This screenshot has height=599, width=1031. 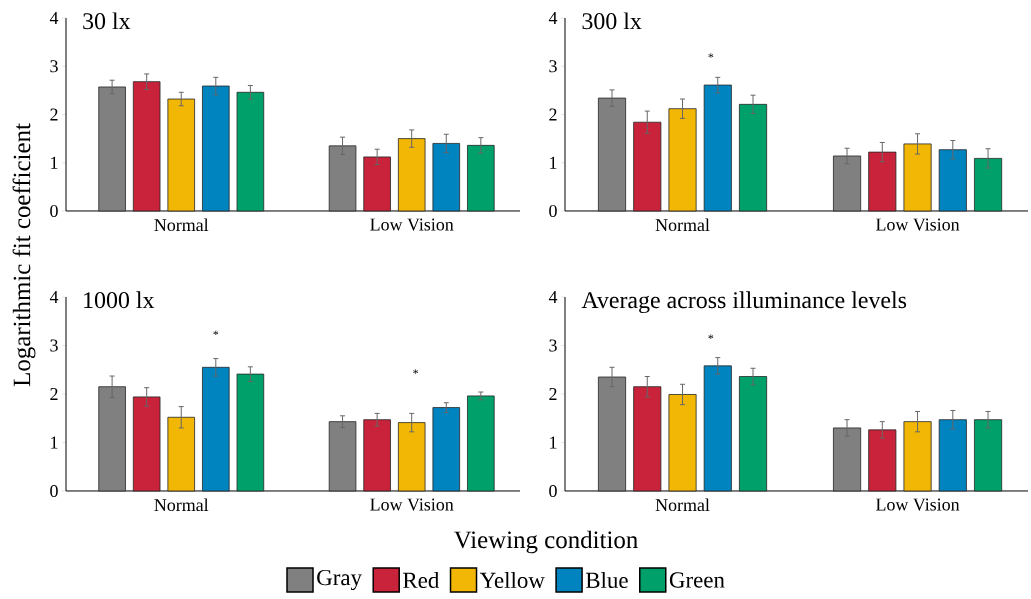 I want to click on chart-title: 300 lx, so click(x=612, y=21).